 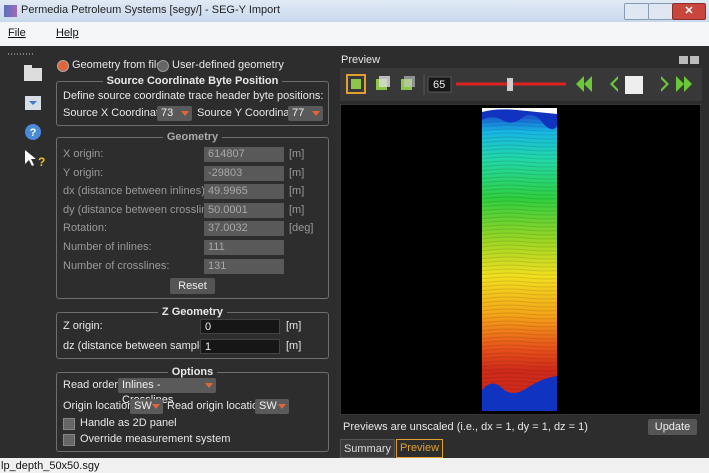 What do you see at coordinates (519, 111) in the screenshot?
I see `seismic-top` at bounding box center [519, 111].